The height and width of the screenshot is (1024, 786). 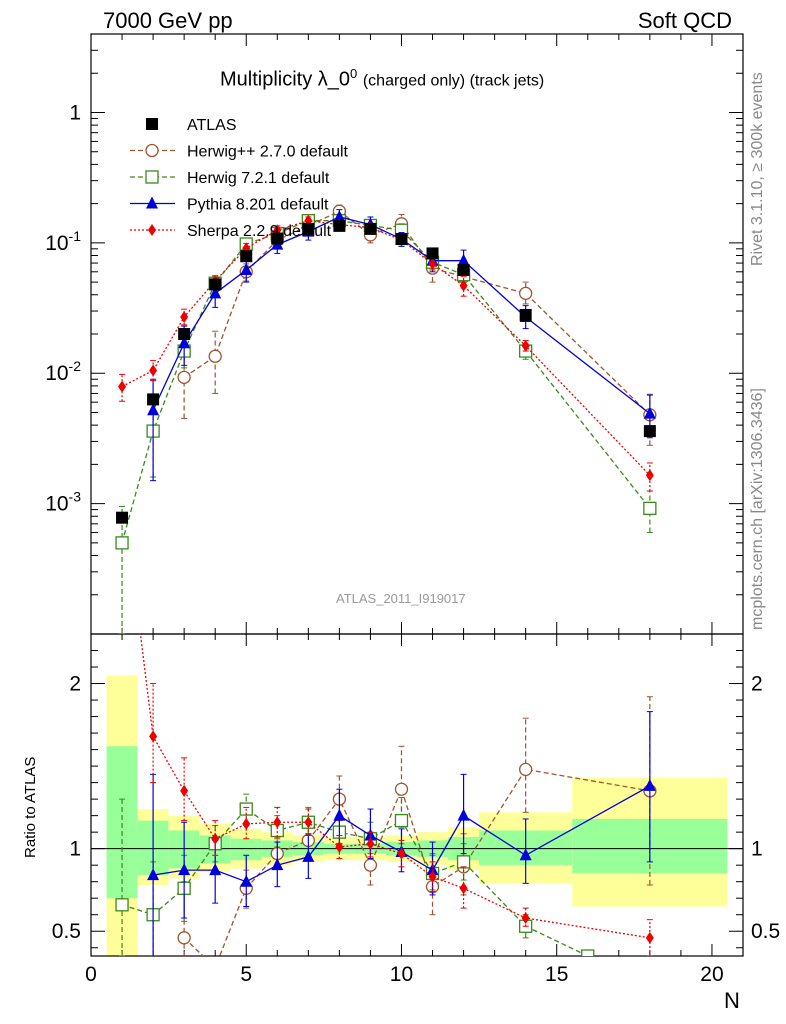 What do you see at coordinates (757, 509) in the screenshot?
I see `source-label: mcplots.cern.ch [arXiv:1306.3436]` at bounding box center [757, 509].